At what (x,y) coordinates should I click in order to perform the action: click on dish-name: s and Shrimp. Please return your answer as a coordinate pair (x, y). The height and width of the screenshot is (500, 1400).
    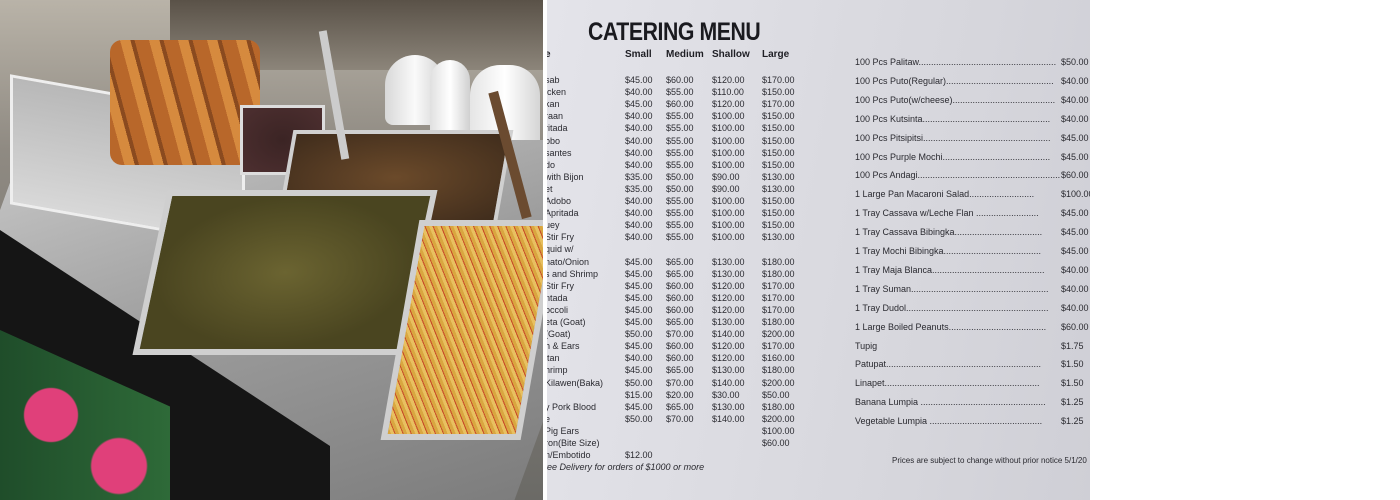
    Looking at the image, I should click on (573, 273).